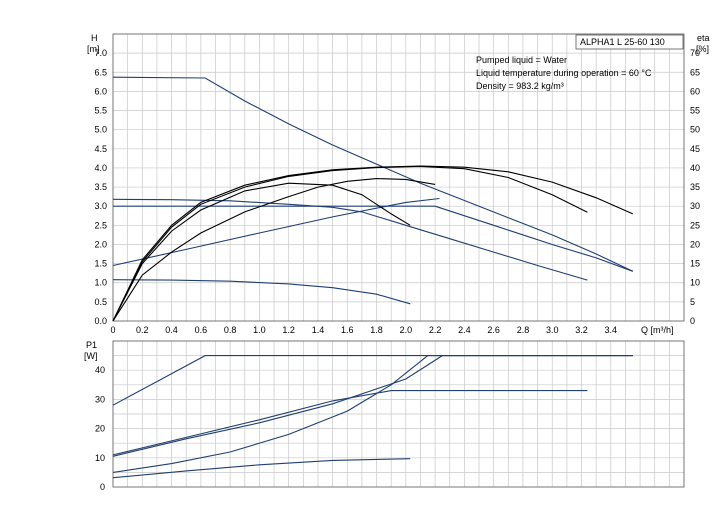  I want to click on head-tick-label: 2.5, so click(100, 225).